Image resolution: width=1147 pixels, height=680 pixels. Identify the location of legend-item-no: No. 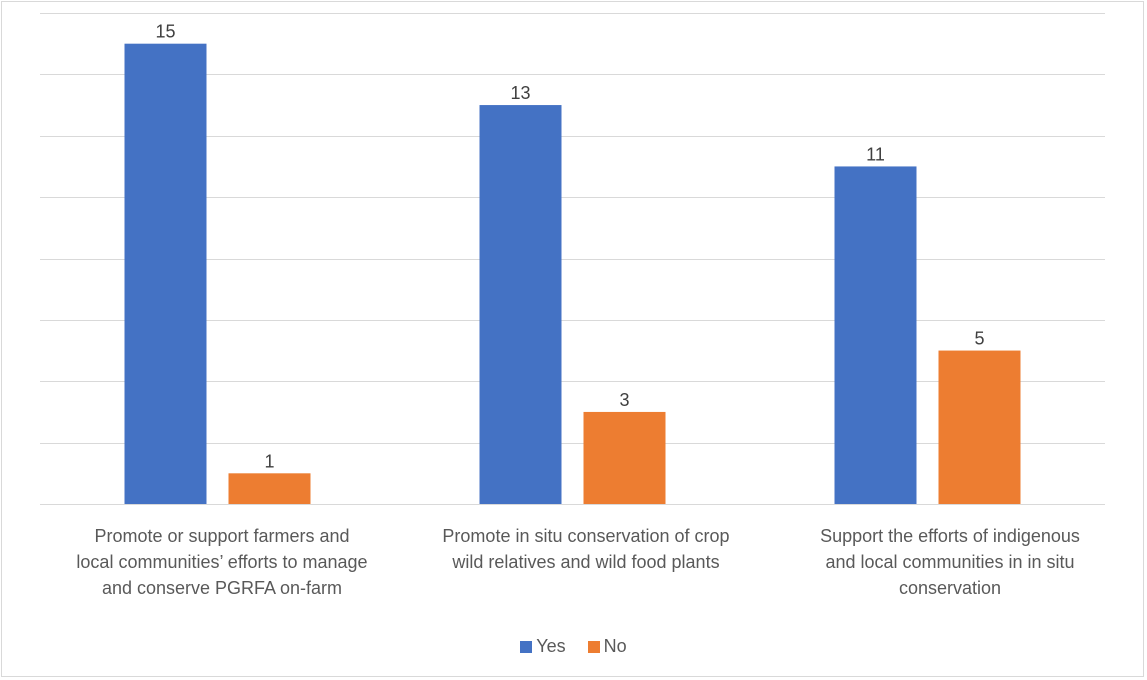
(607, 646).